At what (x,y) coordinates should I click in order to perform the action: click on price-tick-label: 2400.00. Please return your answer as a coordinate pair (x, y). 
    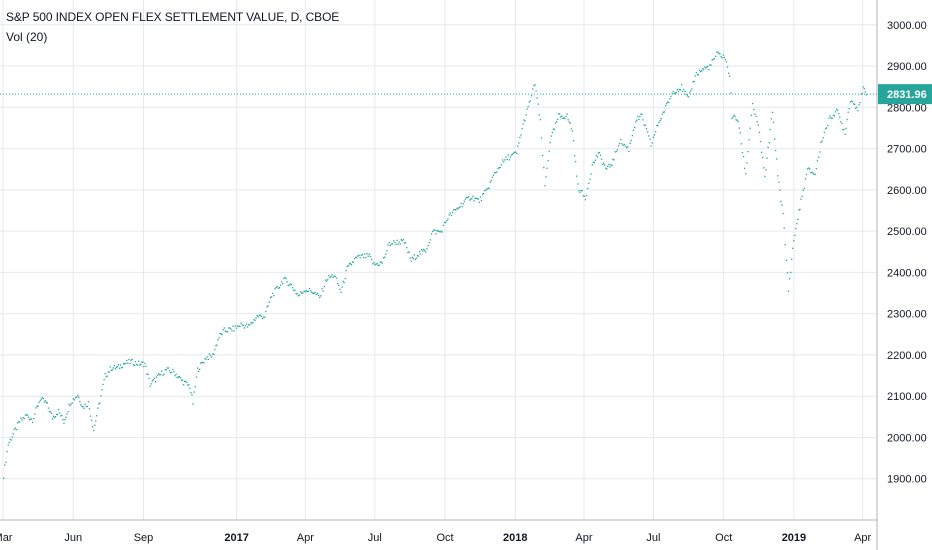
    Looking at the image, I should click on (907, 273).